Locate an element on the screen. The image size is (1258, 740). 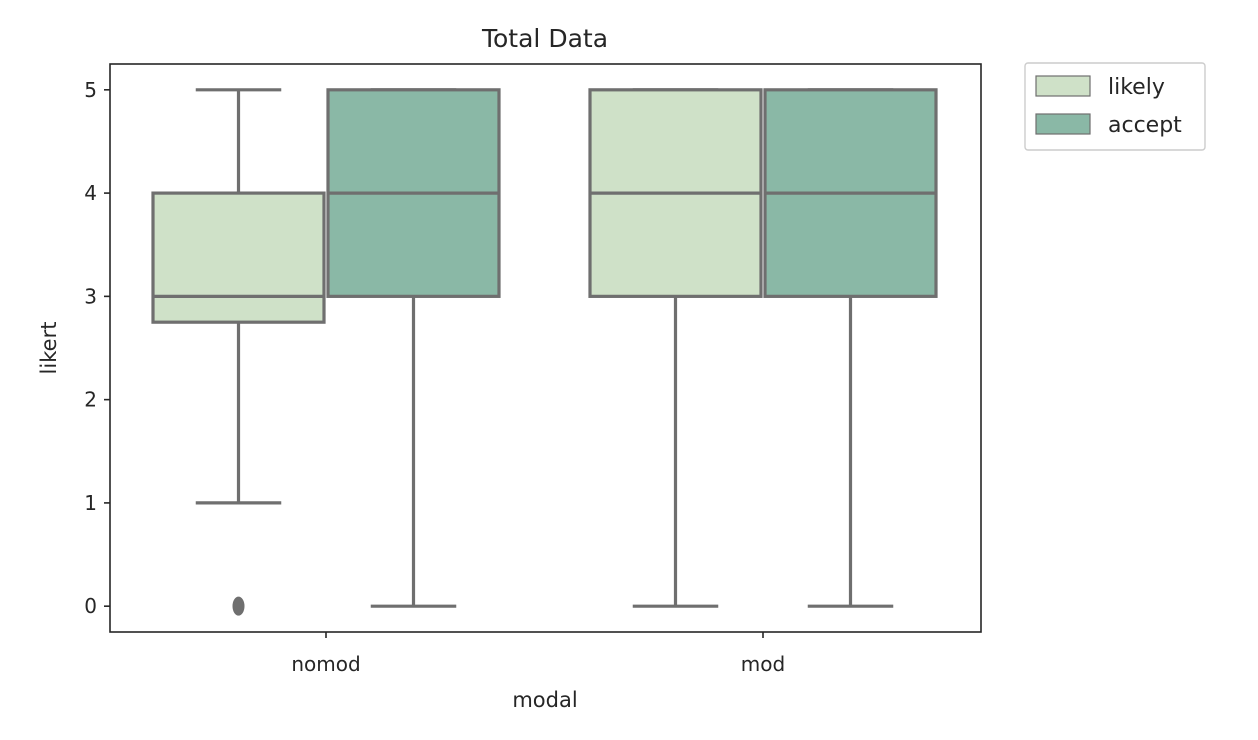
y-tick-label-3: 3 is located at coordinates (90, 296).